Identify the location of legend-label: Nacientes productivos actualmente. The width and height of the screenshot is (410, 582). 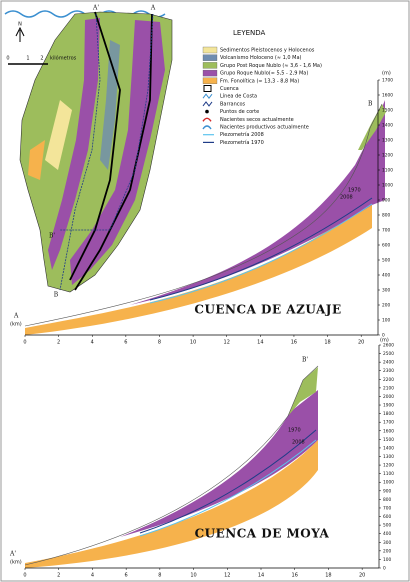
(264, 128).